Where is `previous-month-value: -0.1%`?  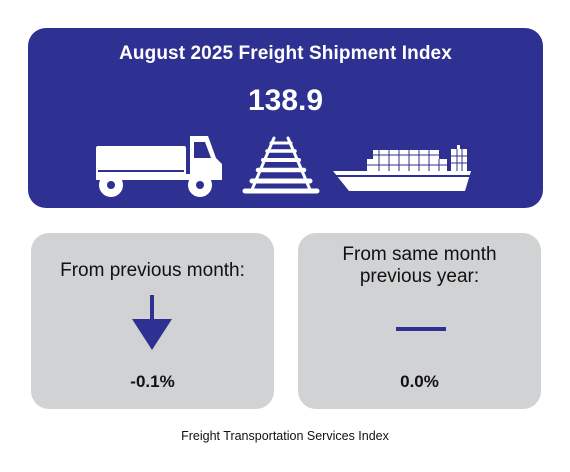
previous-month-value: -0.1% is located at coordinates (152, 381).